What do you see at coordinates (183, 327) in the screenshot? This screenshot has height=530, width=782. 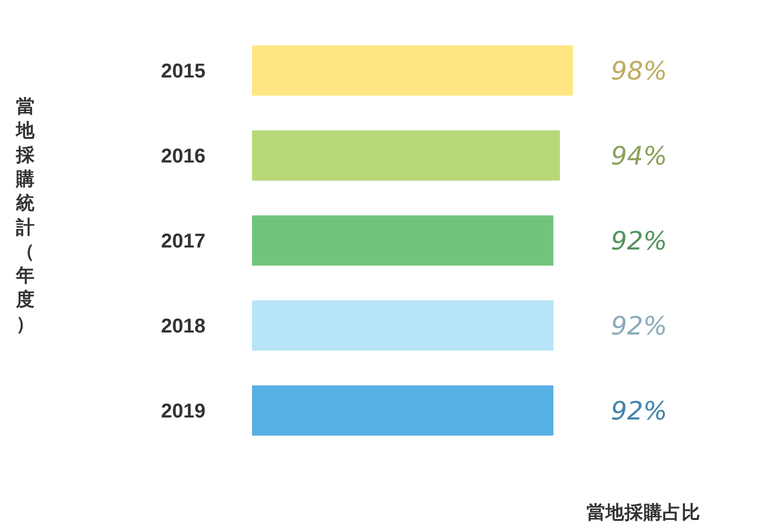 I see `y-tick-label: 2018` at bounding box center [183, 327].